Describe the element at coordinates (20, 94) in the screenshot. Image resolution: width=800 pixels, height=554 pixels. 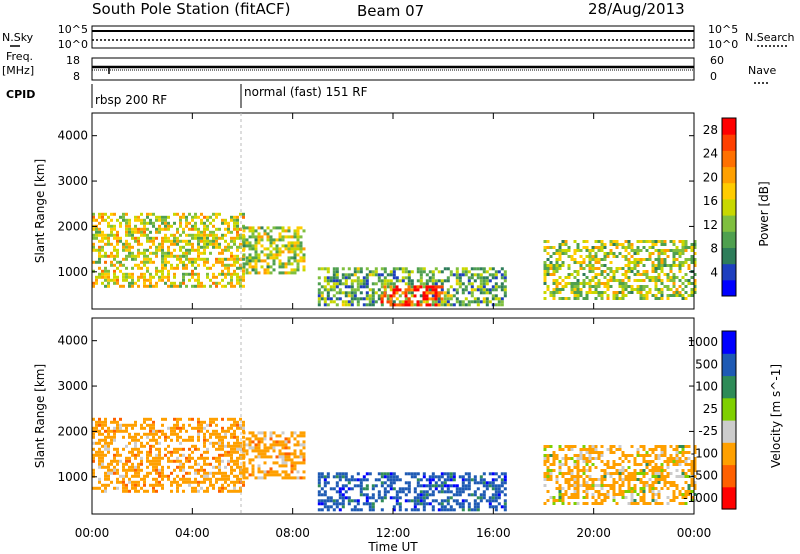
I see `cpid-label: CPID` at that location.